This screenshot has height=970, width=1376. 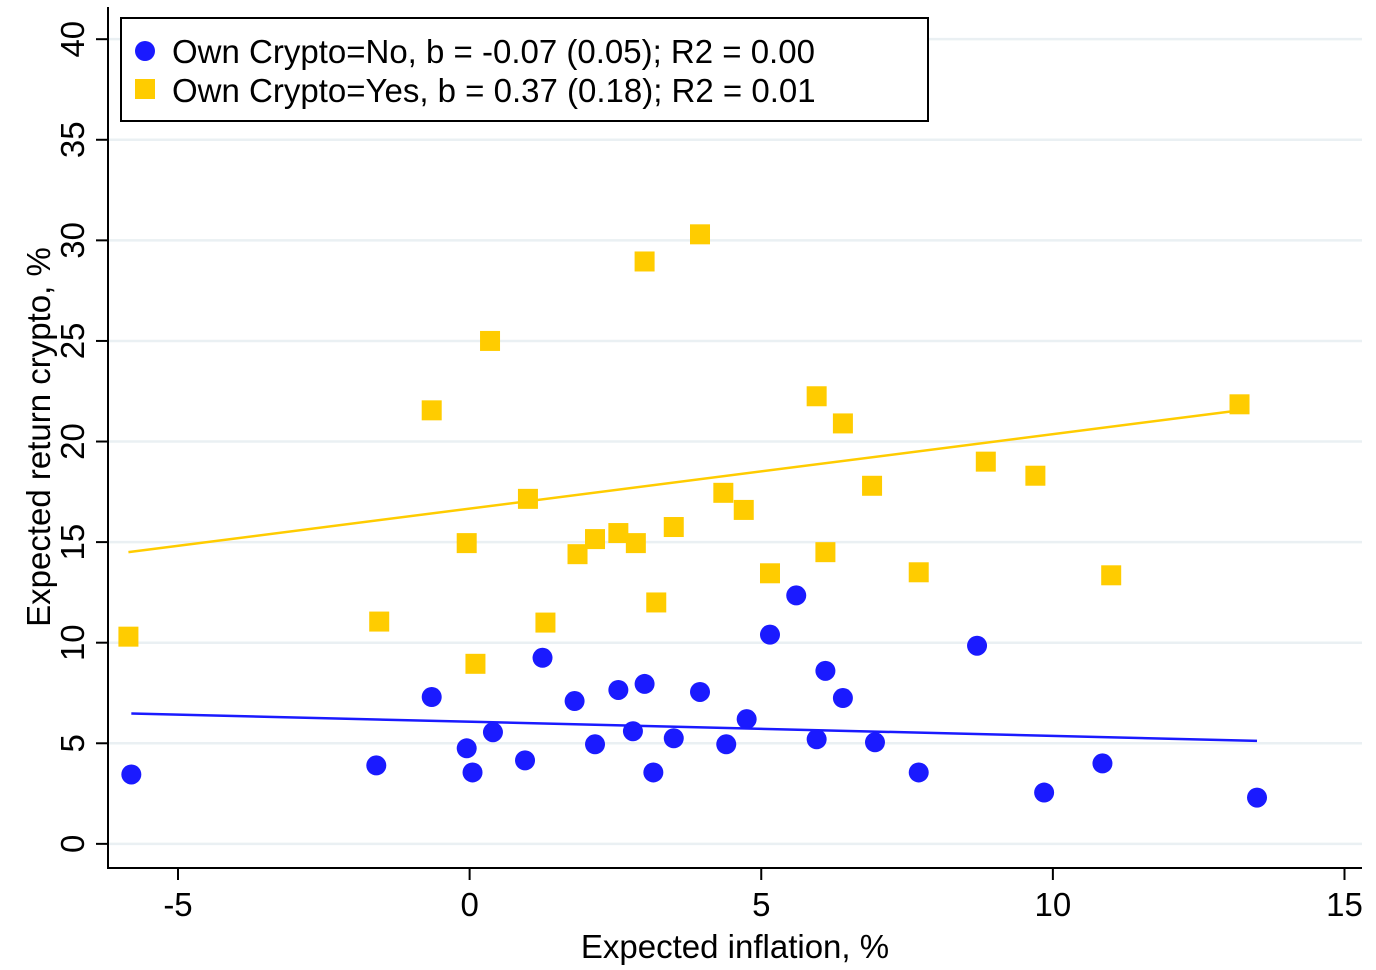 I want to click on y-tick-label: 5, so click(x=72, y=743).